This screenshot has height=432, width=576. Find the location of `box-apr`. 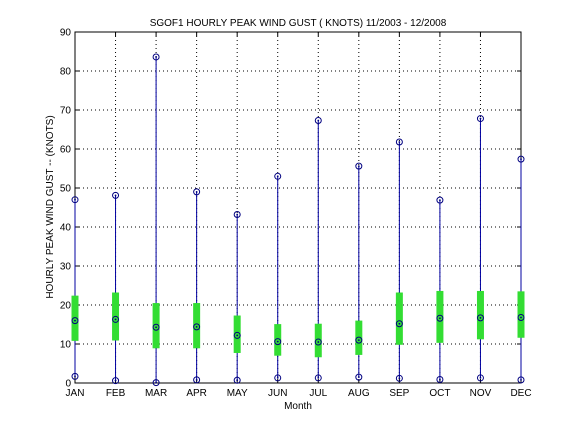

box-apr is located at coordinates (197, 286).